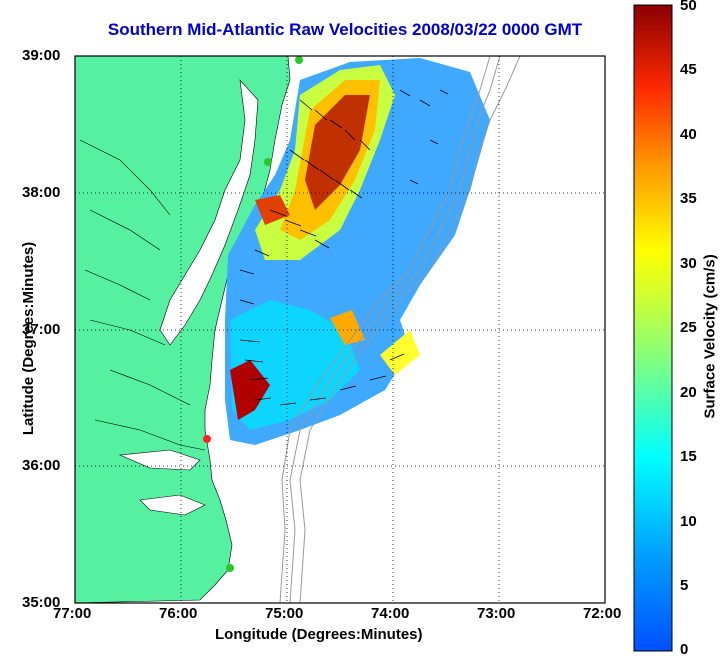 This screenshot has height=659, width=724. I want to click on colorbar-label: Surface Velocity (cm/s), so click(710, 336).